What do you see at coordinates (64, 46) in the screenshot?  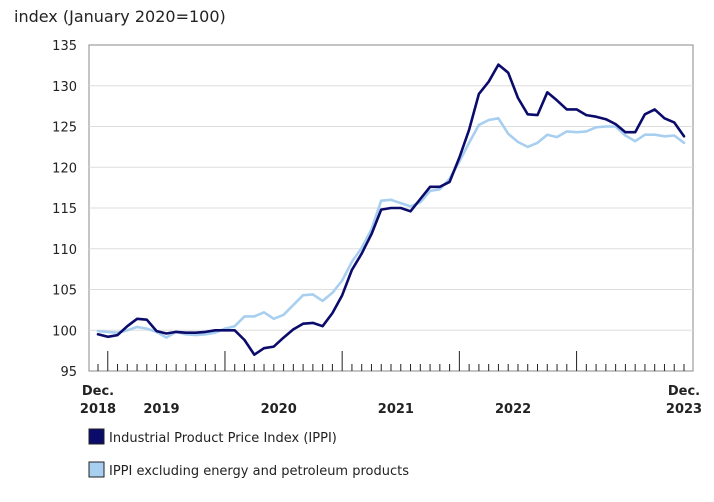 I see `y-tick-label-135: 135` at bounding box center [64, 46].